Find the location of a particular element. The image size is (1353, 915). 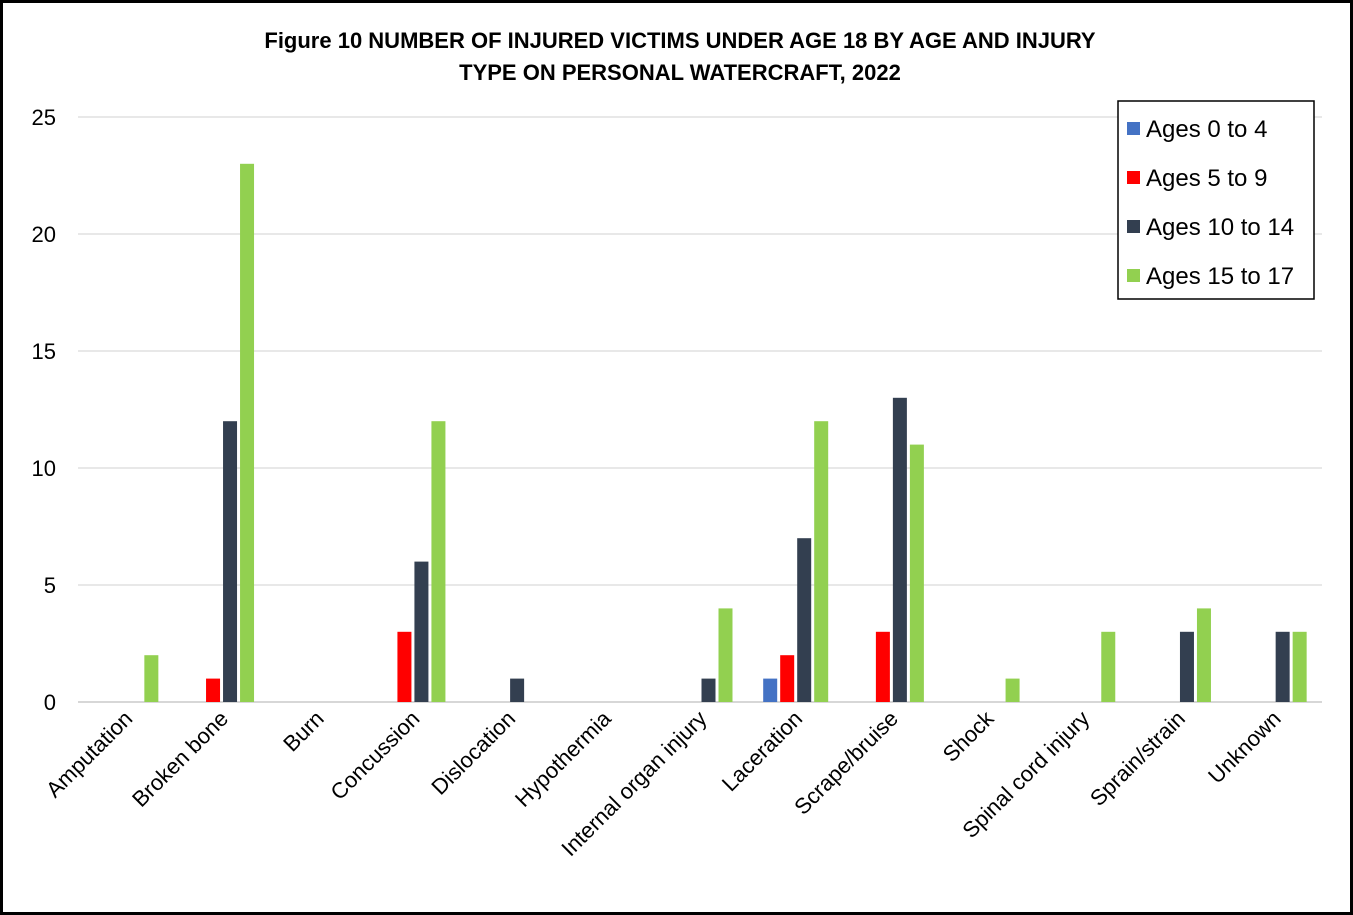

chart-title-line-2: TYPE ON PERSONAL WATERCRAFT, 2022 is located at coordinates (680, 72).